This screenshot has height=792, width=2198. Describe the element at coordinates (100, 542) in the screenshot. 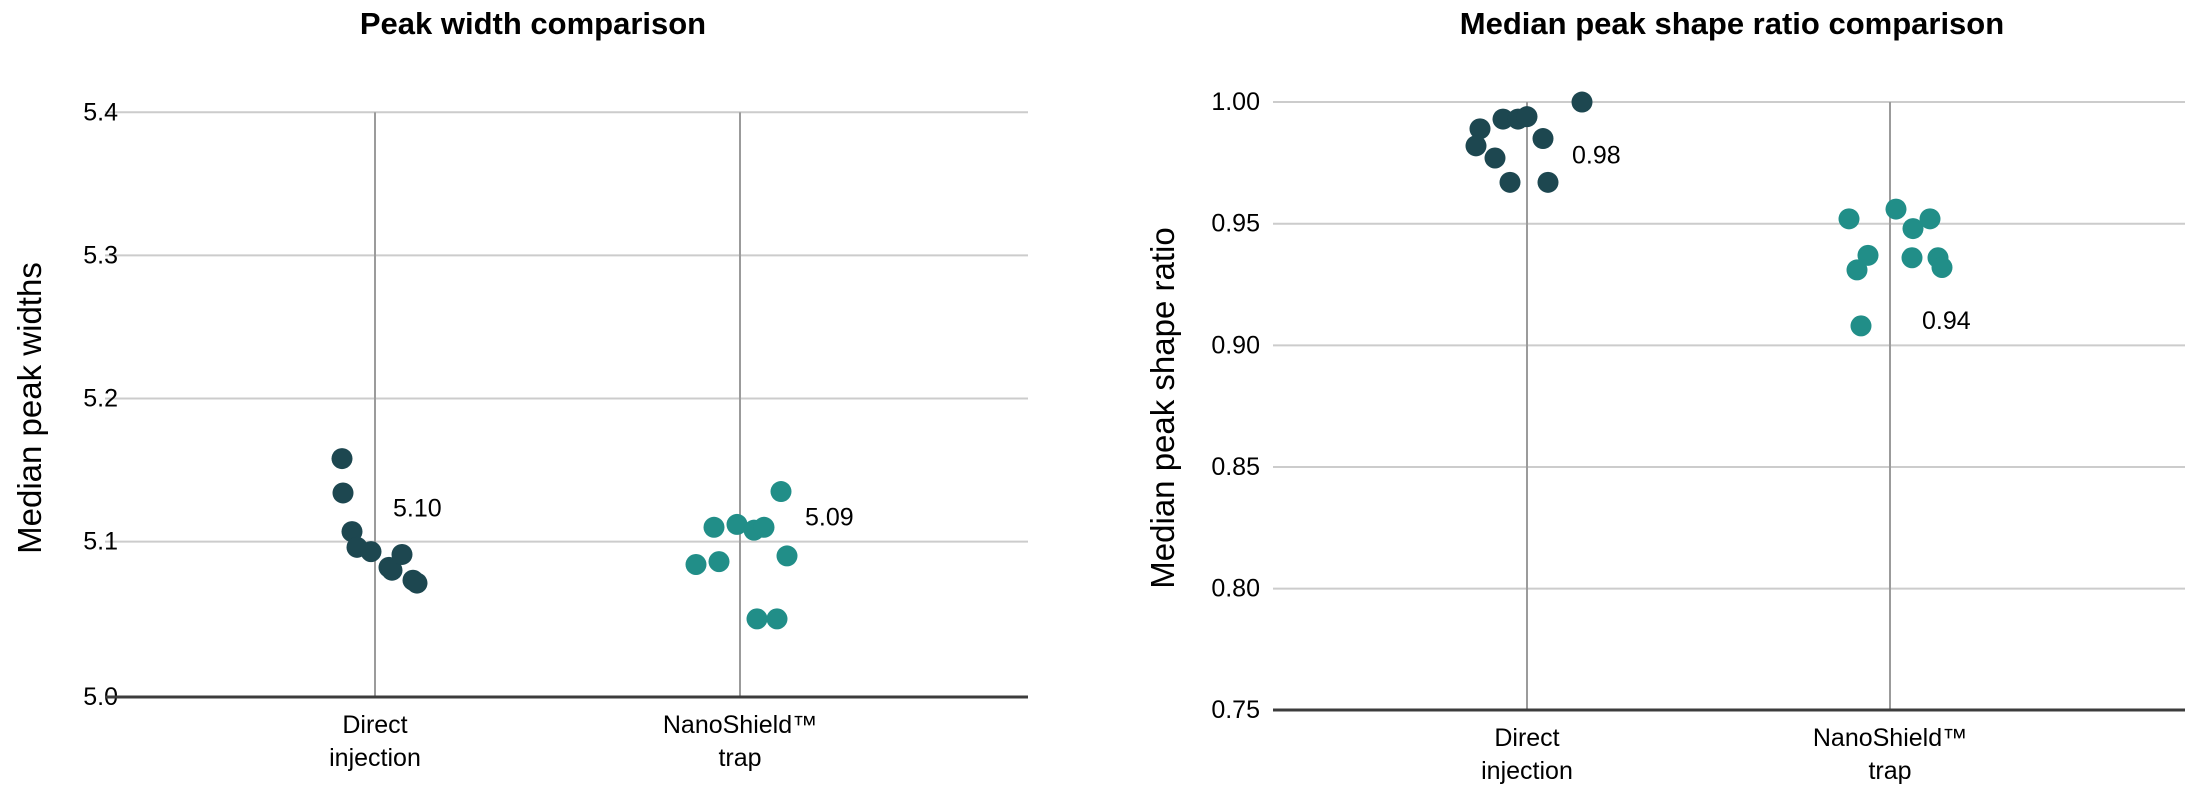

I see `y-tick-label: 5.1` at that location.